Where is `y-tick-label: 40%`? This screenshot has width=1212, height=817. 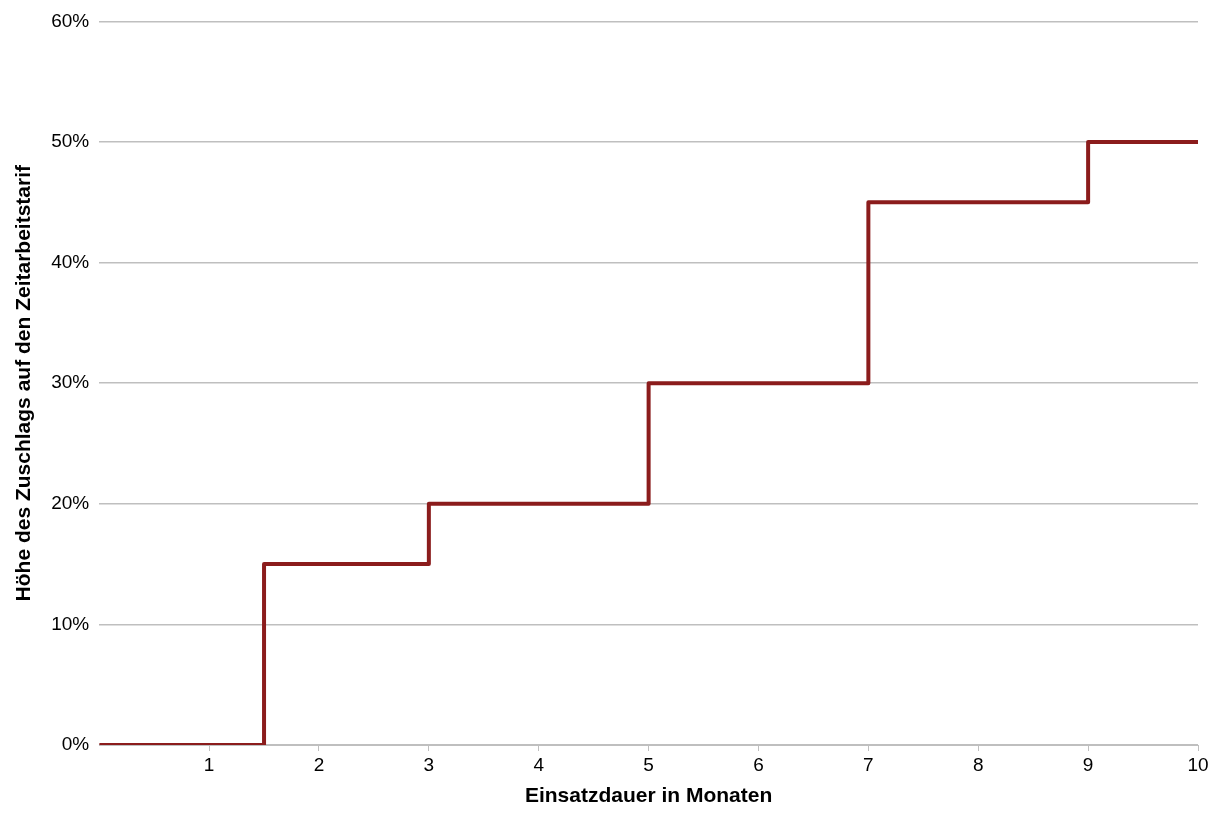
y-tick-label: 40% is located at coordinates (70, 261).